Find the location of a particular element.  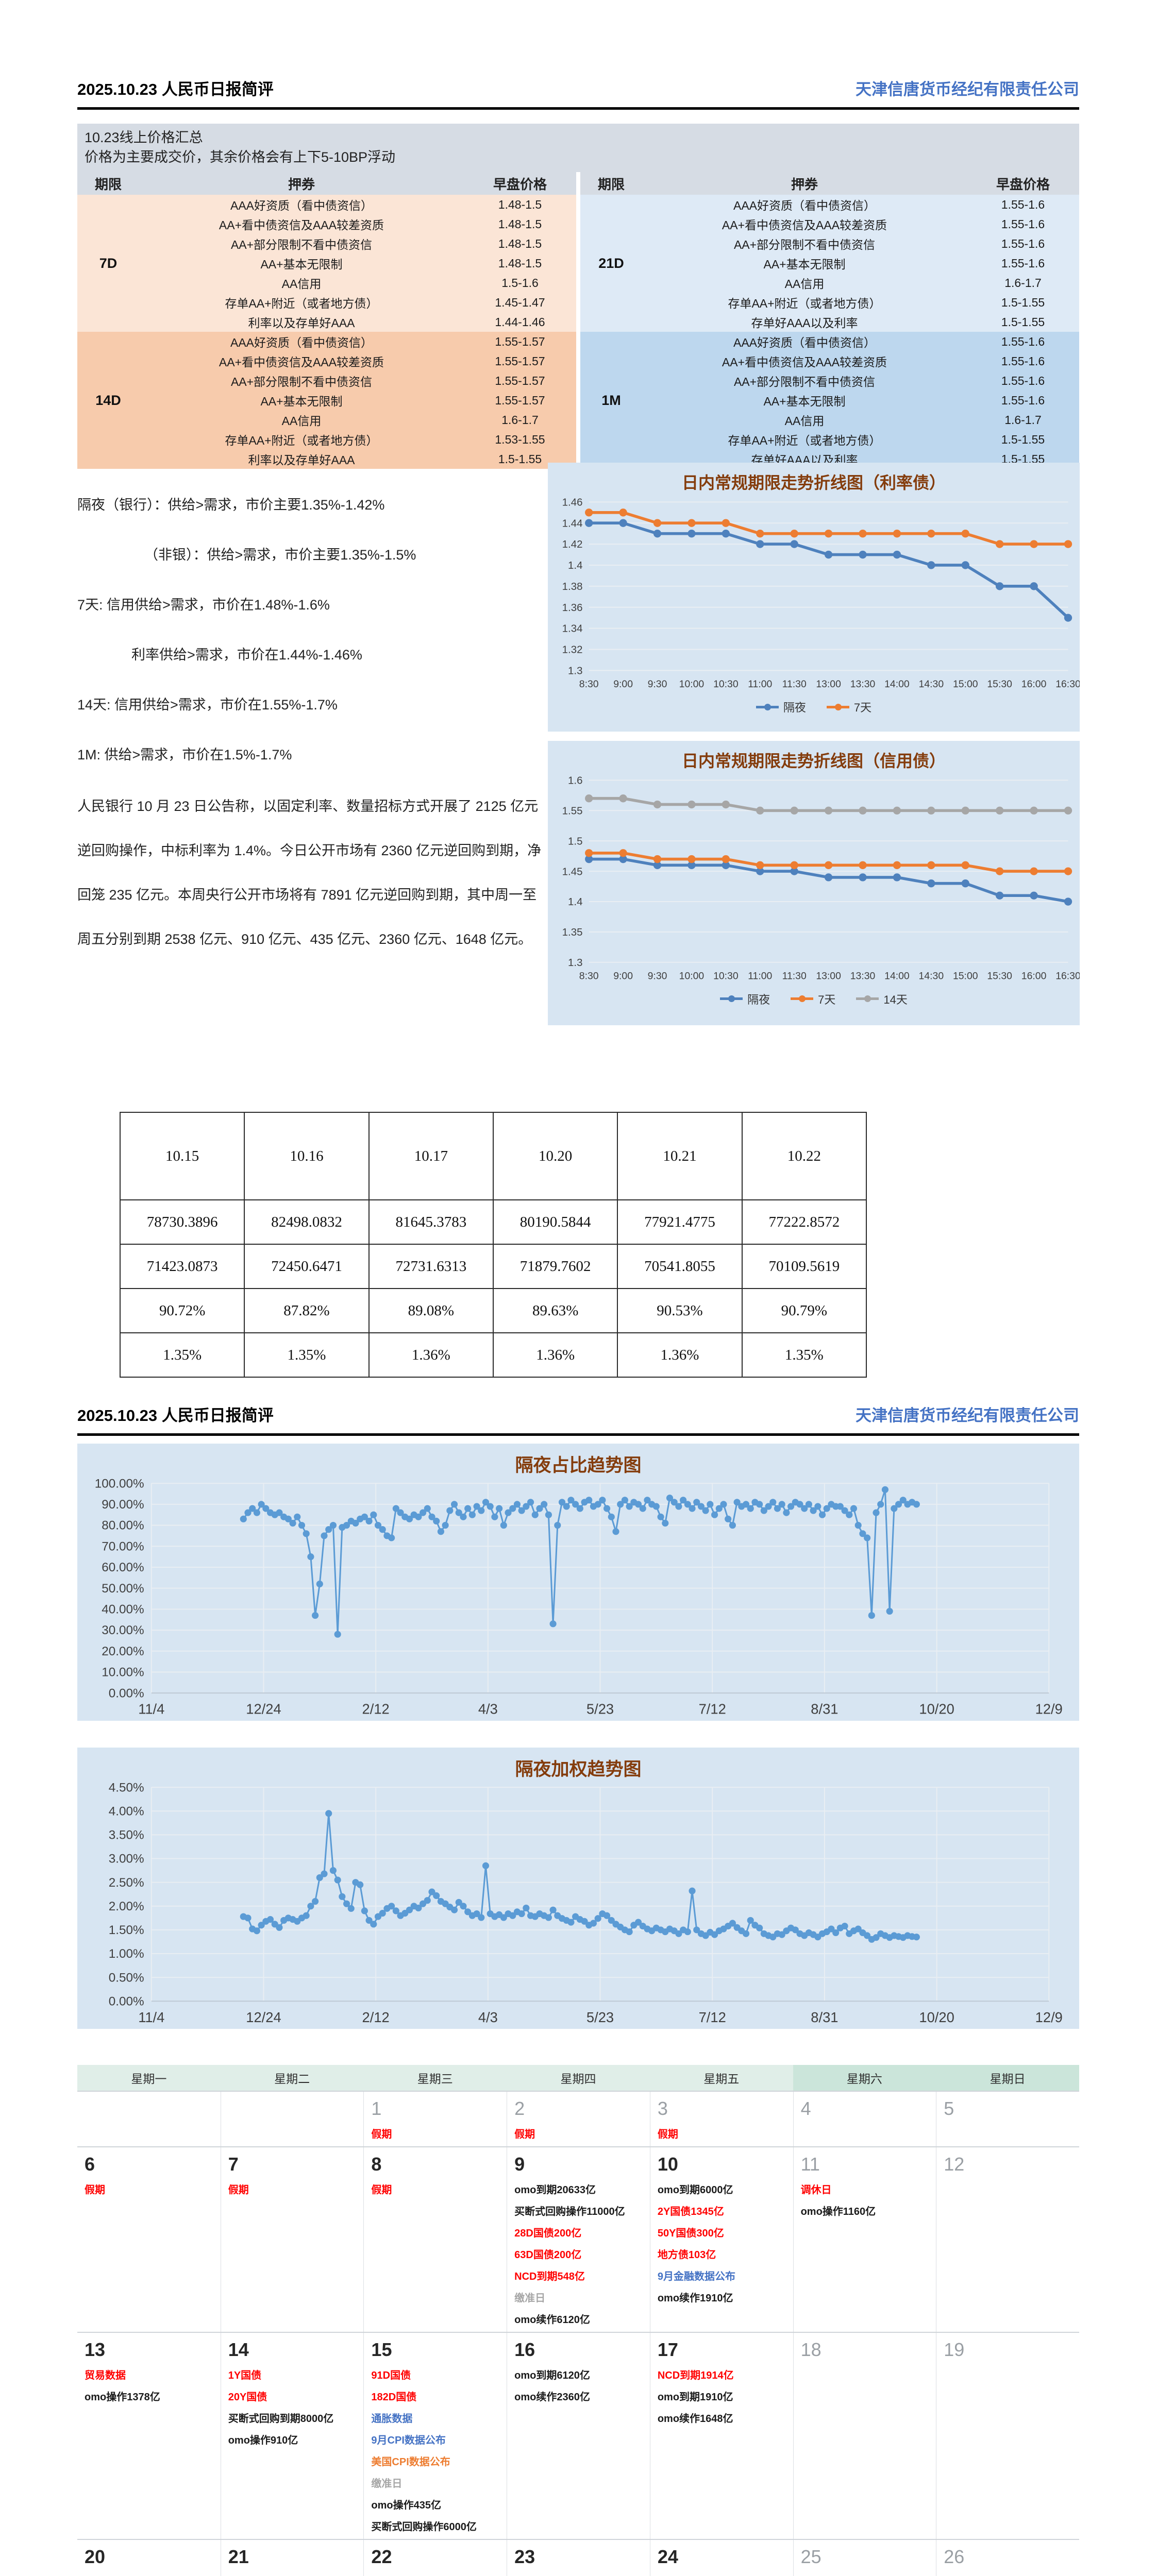

price-cell: 1.55-1.57 is located at coordinates (520, 400).